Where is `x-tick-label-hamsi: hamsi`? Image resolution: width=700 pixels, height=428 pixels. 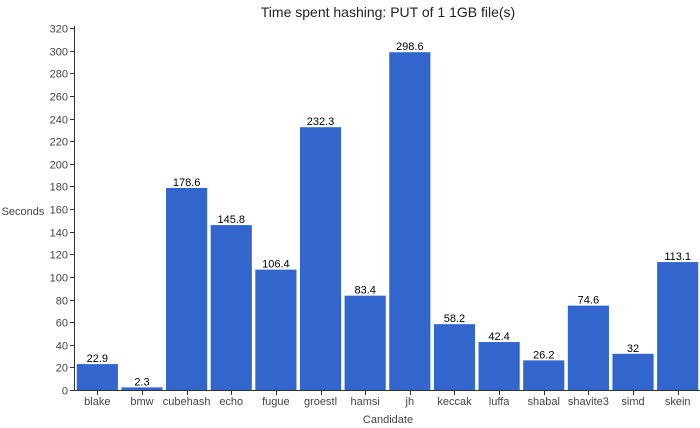 x-tick-label-hamsi: hamsi is located at coordinates (365, 402).